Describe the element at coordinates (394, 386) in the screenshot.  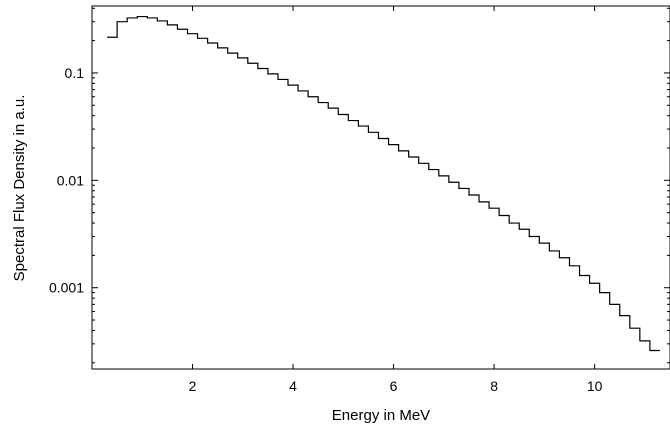
I see `x-tick-label: 6` at that location.